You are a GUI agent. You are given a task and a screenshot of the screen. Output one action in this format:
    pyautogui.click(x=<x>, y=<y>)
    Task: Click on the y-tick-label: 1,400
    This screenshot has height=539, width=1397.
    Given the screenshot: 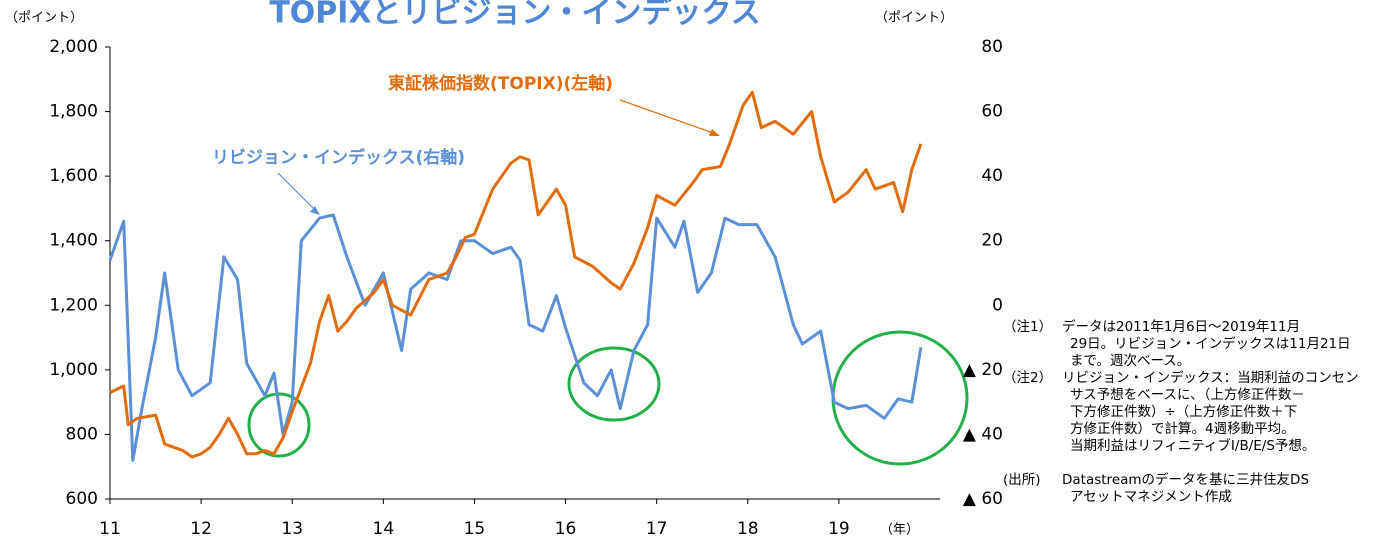 What is the action you would take?
    pyautogui.click(x=73, y=241)
    